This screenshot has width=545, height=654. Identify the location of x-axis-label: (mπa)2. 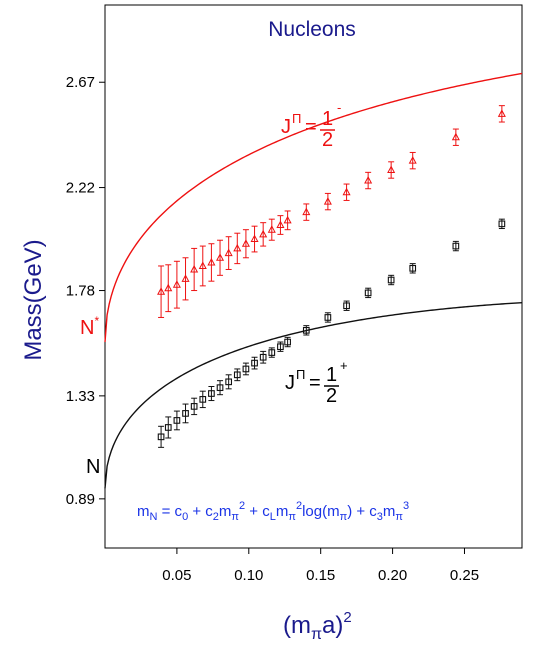
(317, 626).